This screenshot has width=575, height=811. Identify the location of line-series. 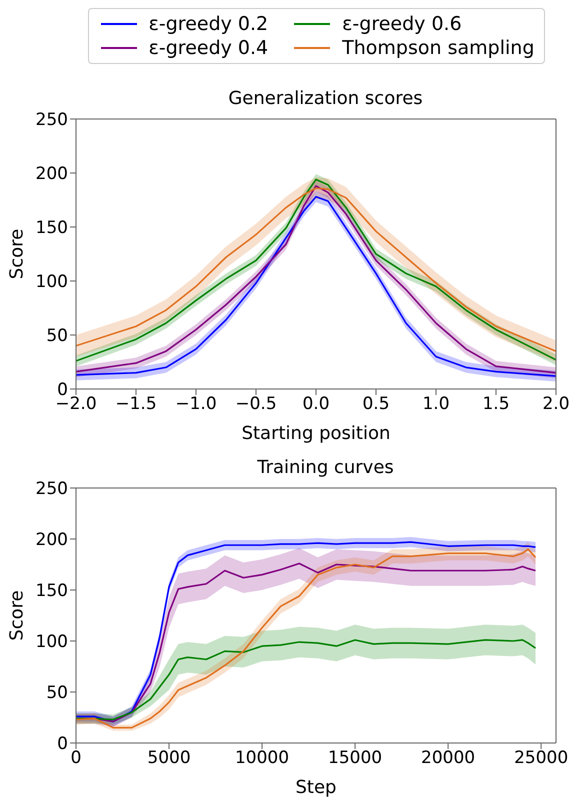
(306, 679).